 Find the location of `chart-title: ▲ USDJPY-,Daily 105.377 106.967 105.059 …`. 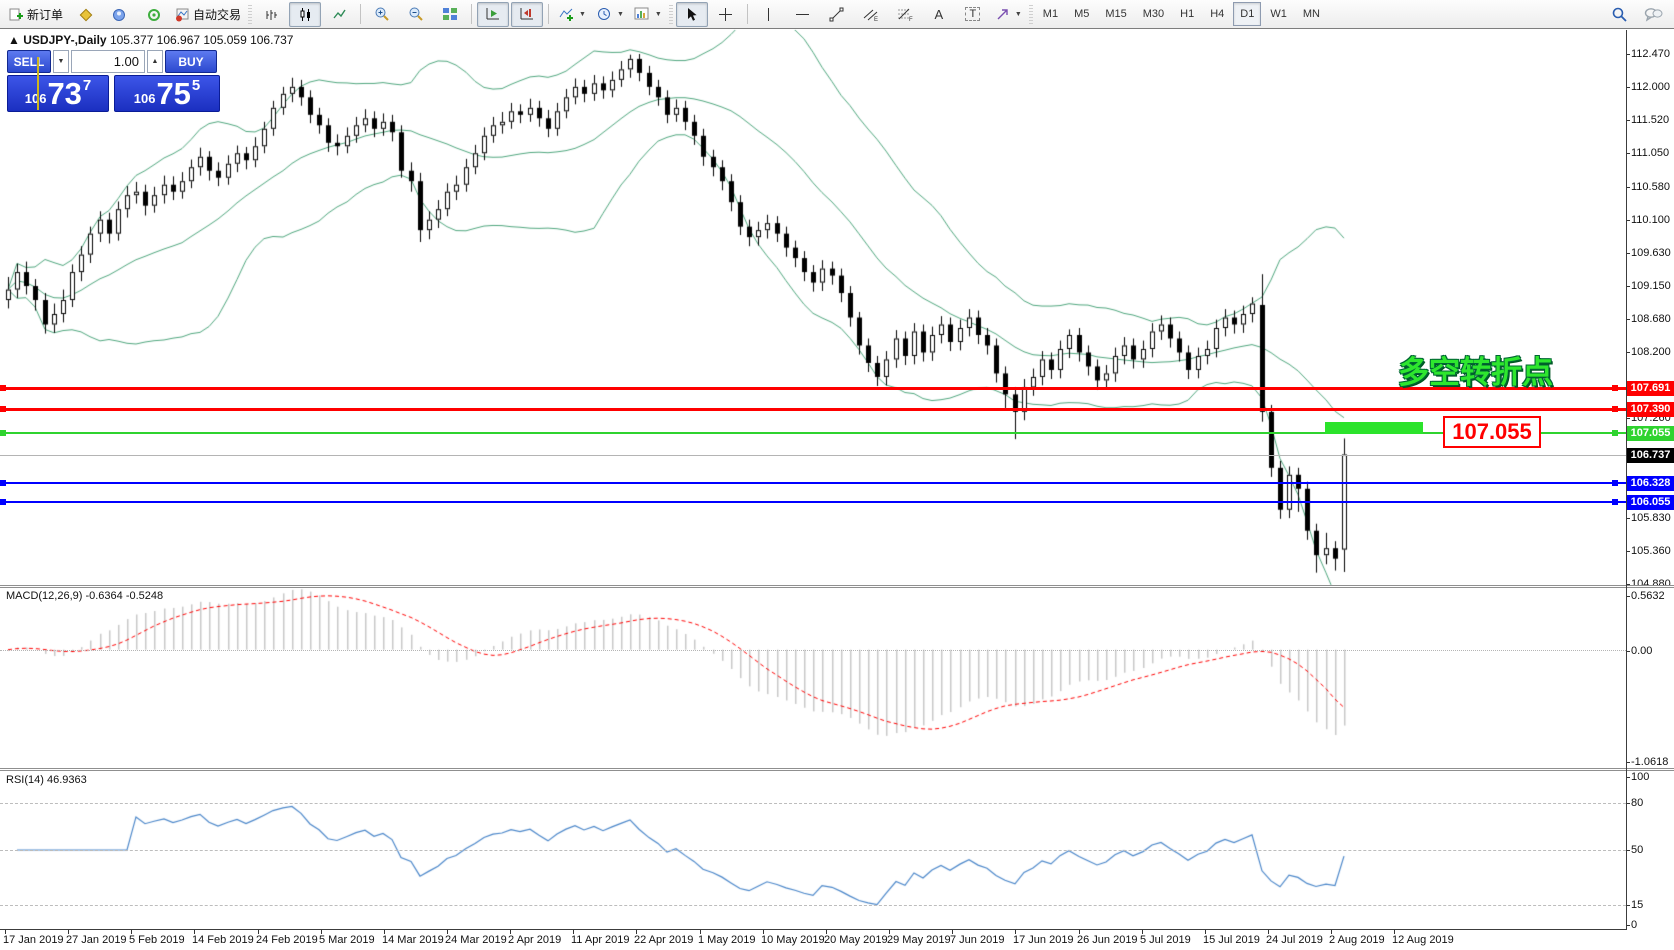

chart-title: ▲ USDJPY-,Daily 105.377 106.967 105.059 … is located at coordinates (150, 40).